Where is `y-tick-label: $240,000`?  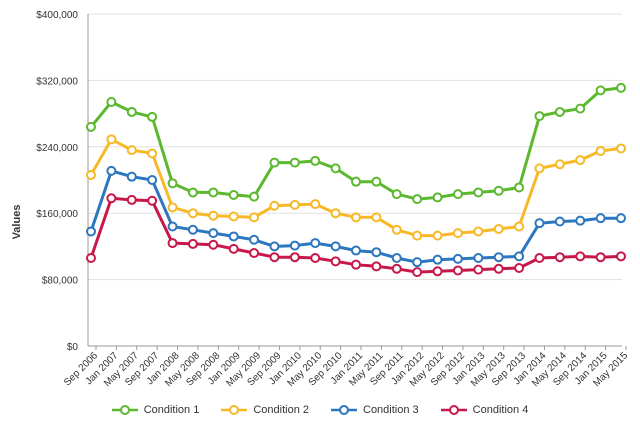 y-tick-label: $240,000 is located at coordinates (57, 148).